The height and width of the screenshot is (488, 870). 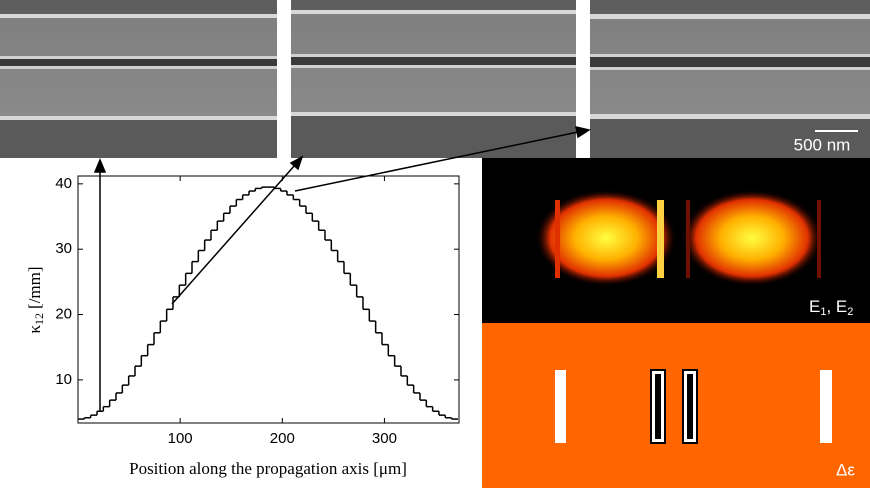 I want to click on permittivity-label: Δε, so click(x=845, y=469).